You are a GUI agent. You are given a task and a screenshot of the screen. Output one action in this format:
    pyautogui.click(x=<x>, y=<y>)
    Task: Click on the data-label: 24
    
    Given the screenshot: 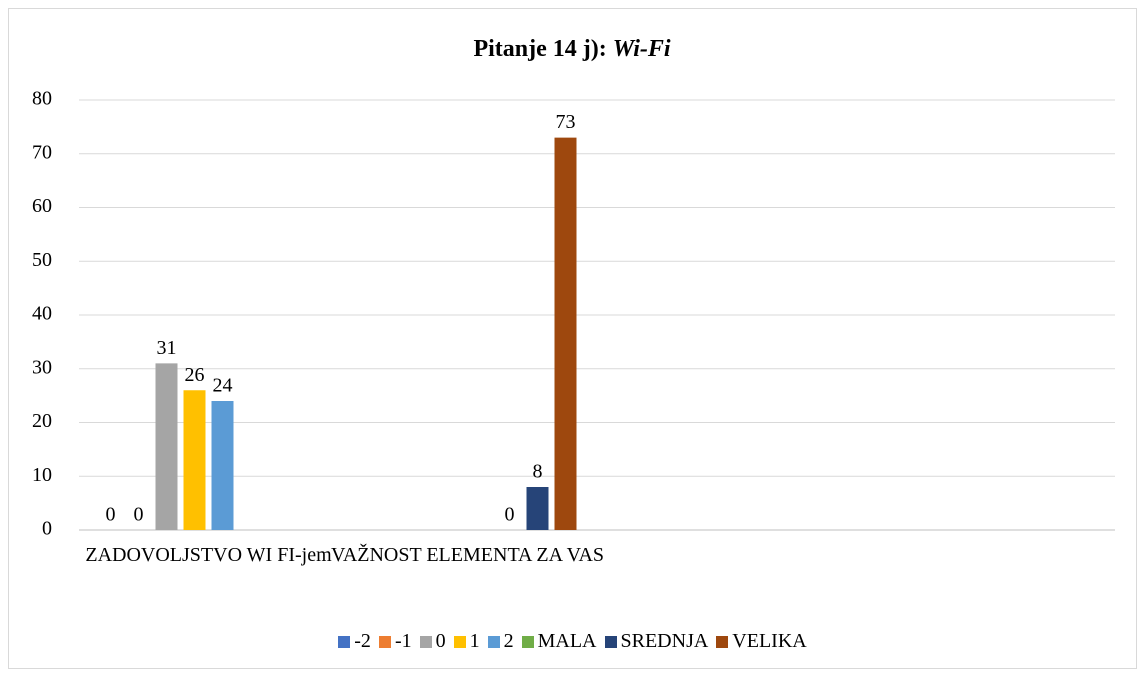 What is the action you would take?
    pyautogui.click(x=223, y=386)
    